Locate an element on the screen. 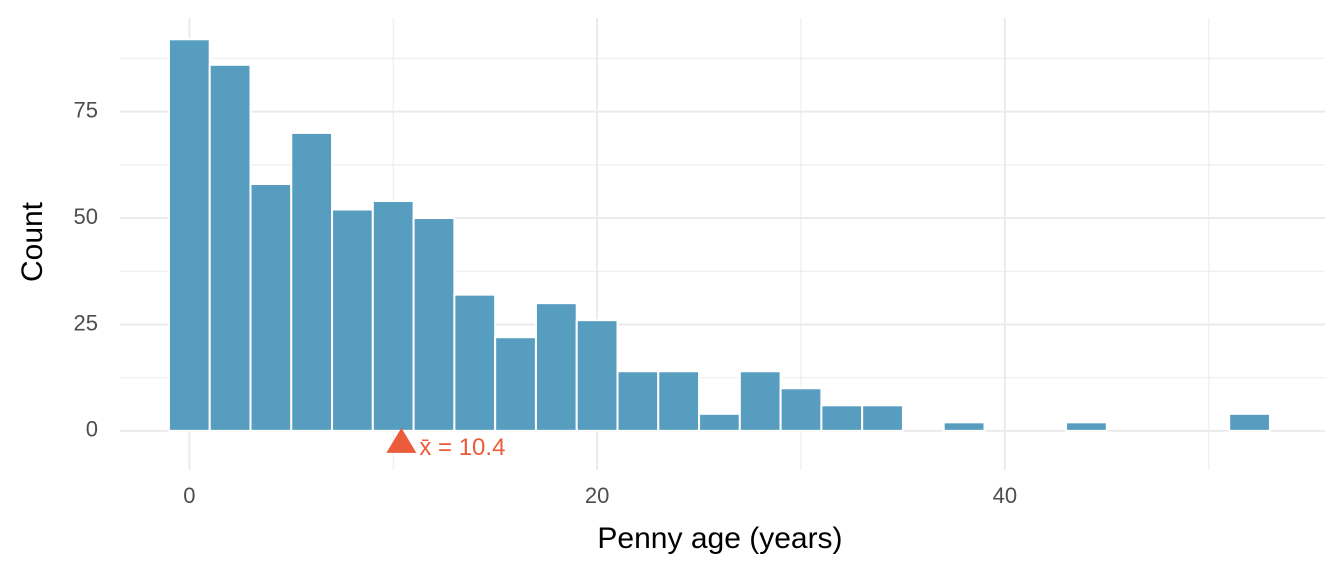  x-tick-label: 40 is located at coordinates (1005, 495).